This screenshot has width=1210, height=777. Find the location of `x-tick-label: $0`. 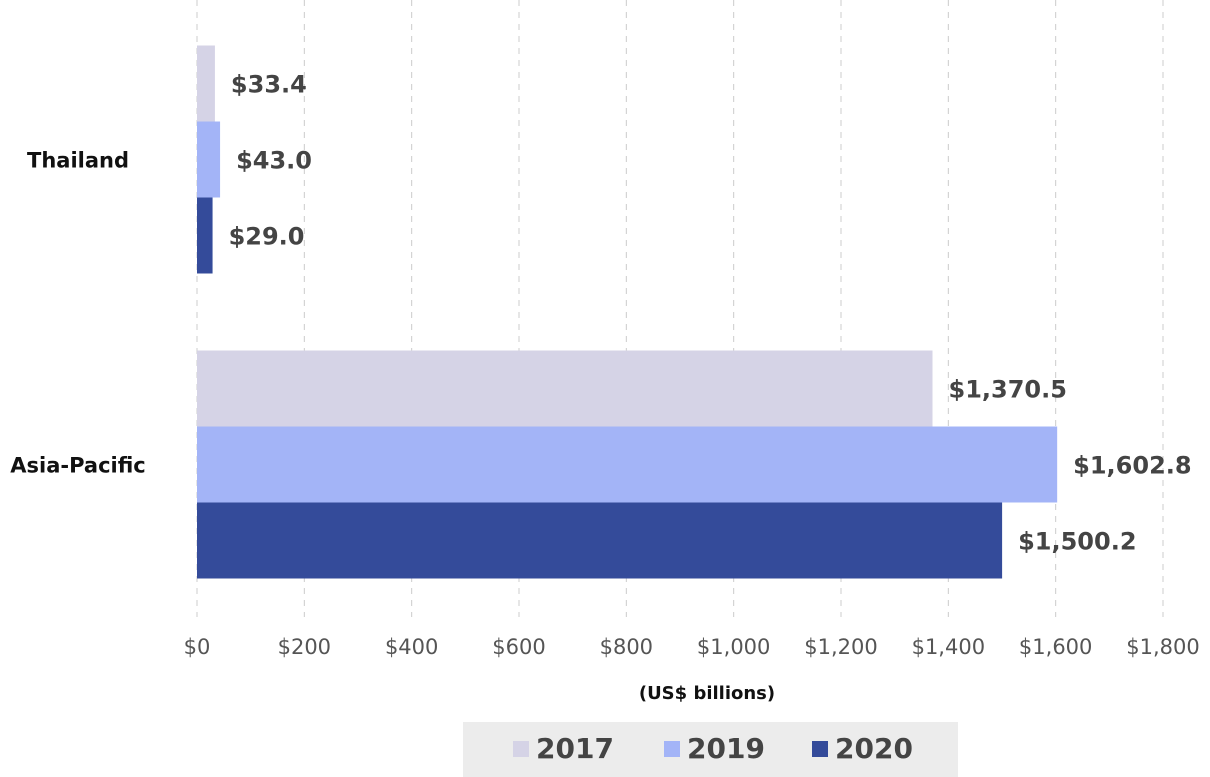

x-tick-label: $0 is located at coordinates (197, 647).